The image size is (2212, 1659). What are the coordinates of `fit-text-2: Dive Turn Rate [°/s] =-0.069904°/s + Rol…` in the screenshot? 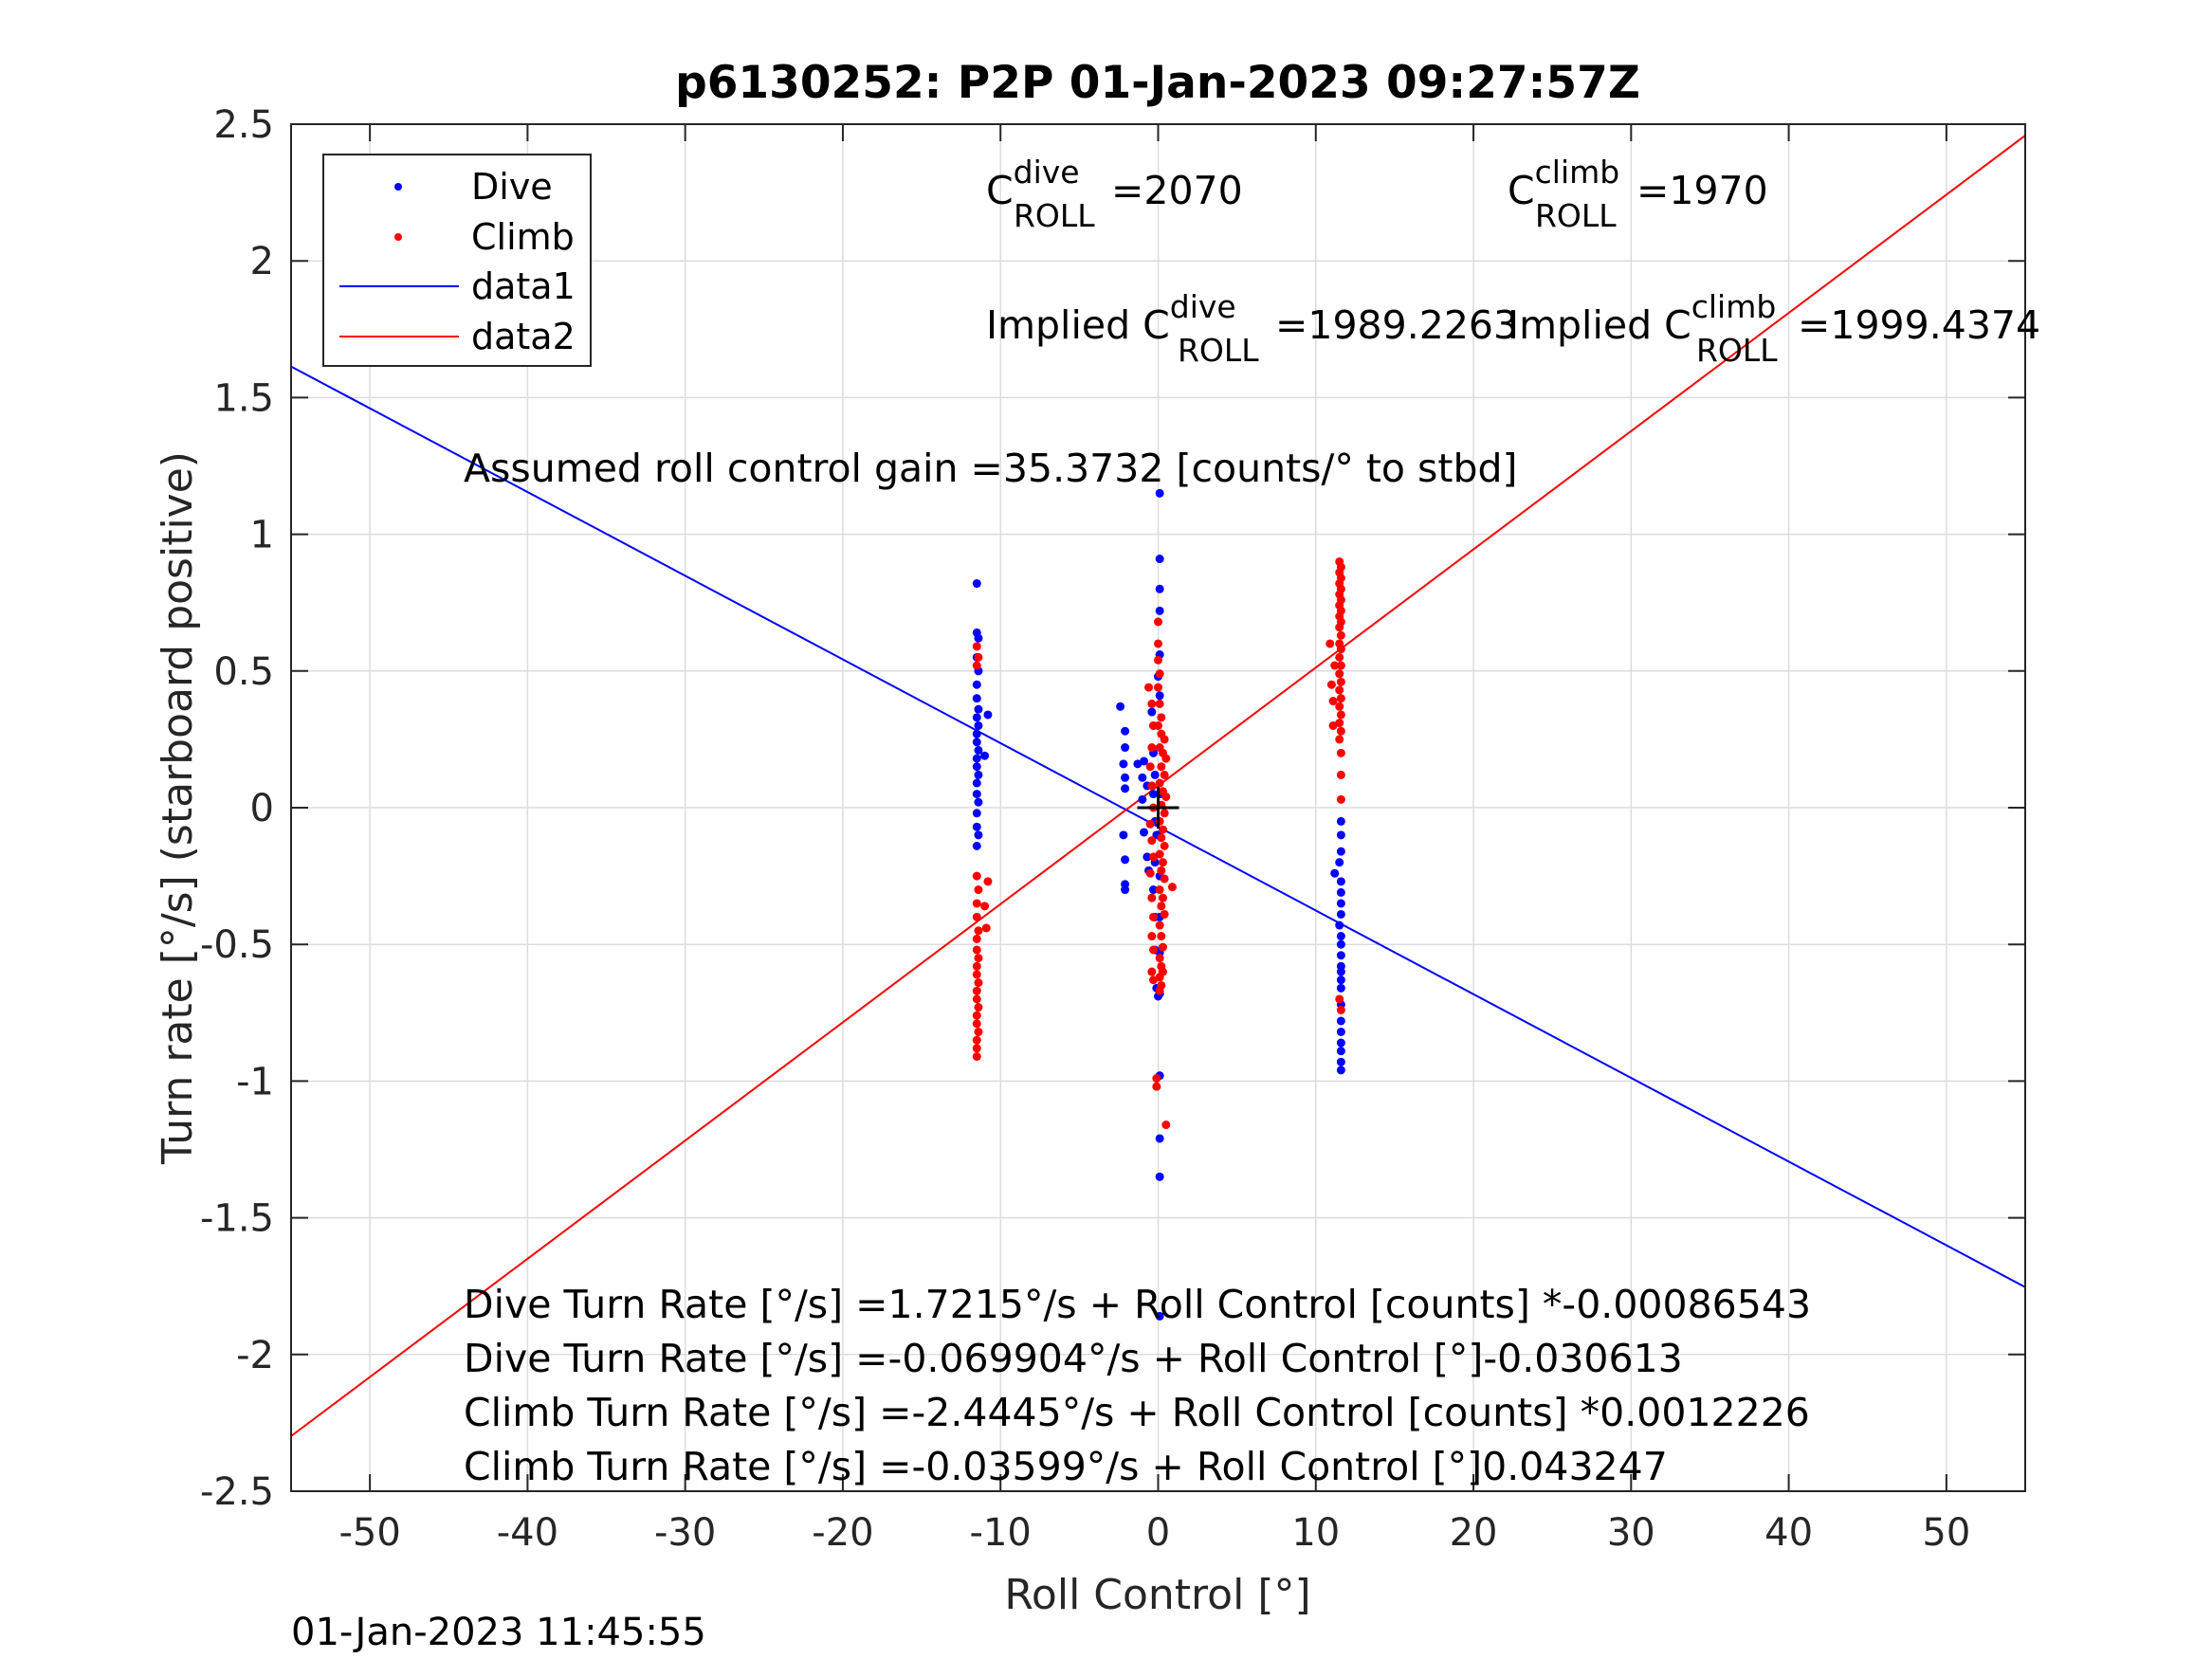 It's located at (1073, 1358).